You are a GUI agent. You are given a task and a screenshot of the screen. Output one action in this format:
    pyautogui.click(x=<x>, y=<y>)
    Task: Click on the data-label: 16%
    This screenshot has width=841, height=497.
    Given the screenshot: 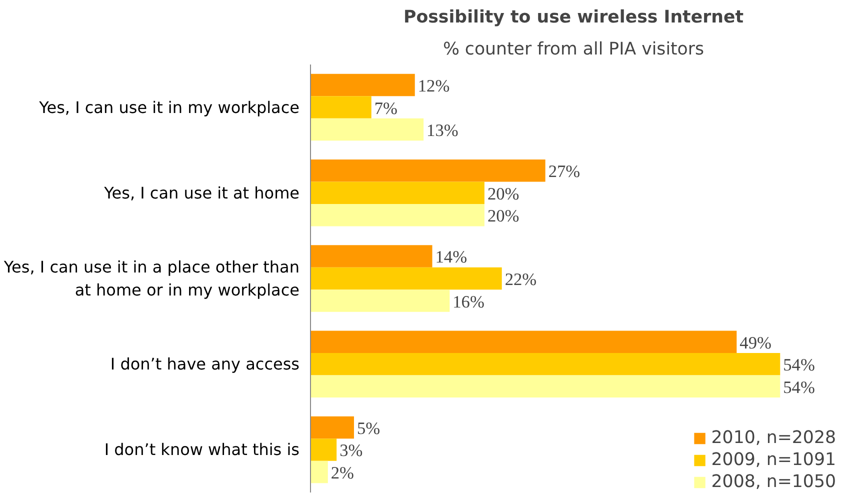 What is the action you would take?
    pyautogui.click(x=468, y=302)
    